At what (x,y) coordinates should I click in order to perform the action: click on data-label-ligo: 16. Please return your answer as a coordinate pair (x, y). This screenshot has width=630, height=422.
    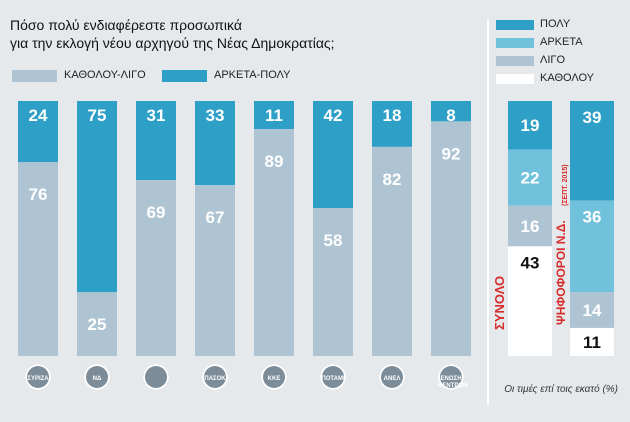
    Looking at the image, I should click on (530, 226).